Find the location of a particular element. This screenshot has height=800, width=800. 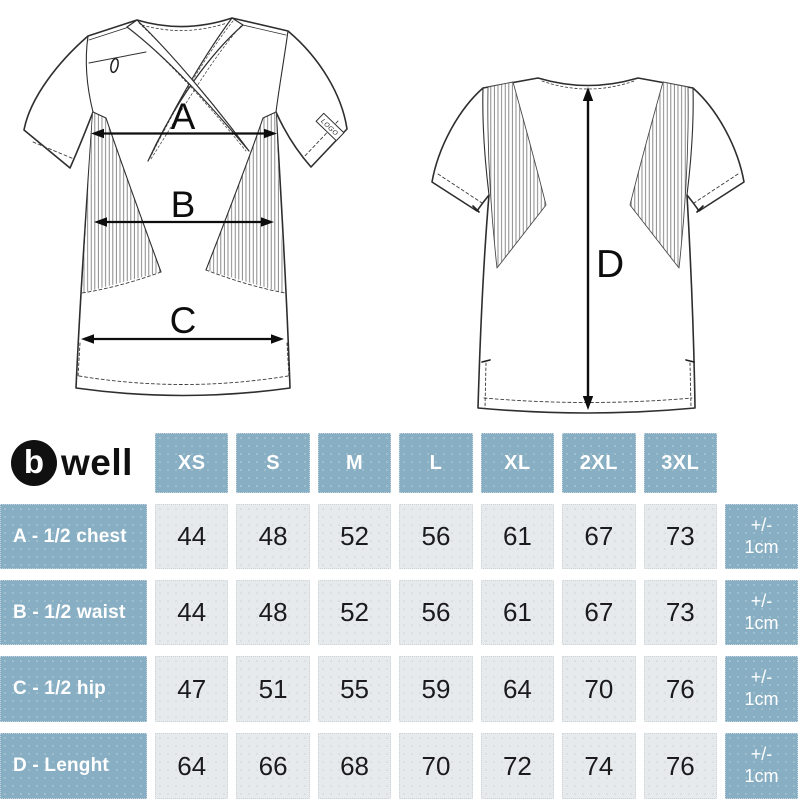

measure-arrow-c: C is located at coordinates (182, 322).